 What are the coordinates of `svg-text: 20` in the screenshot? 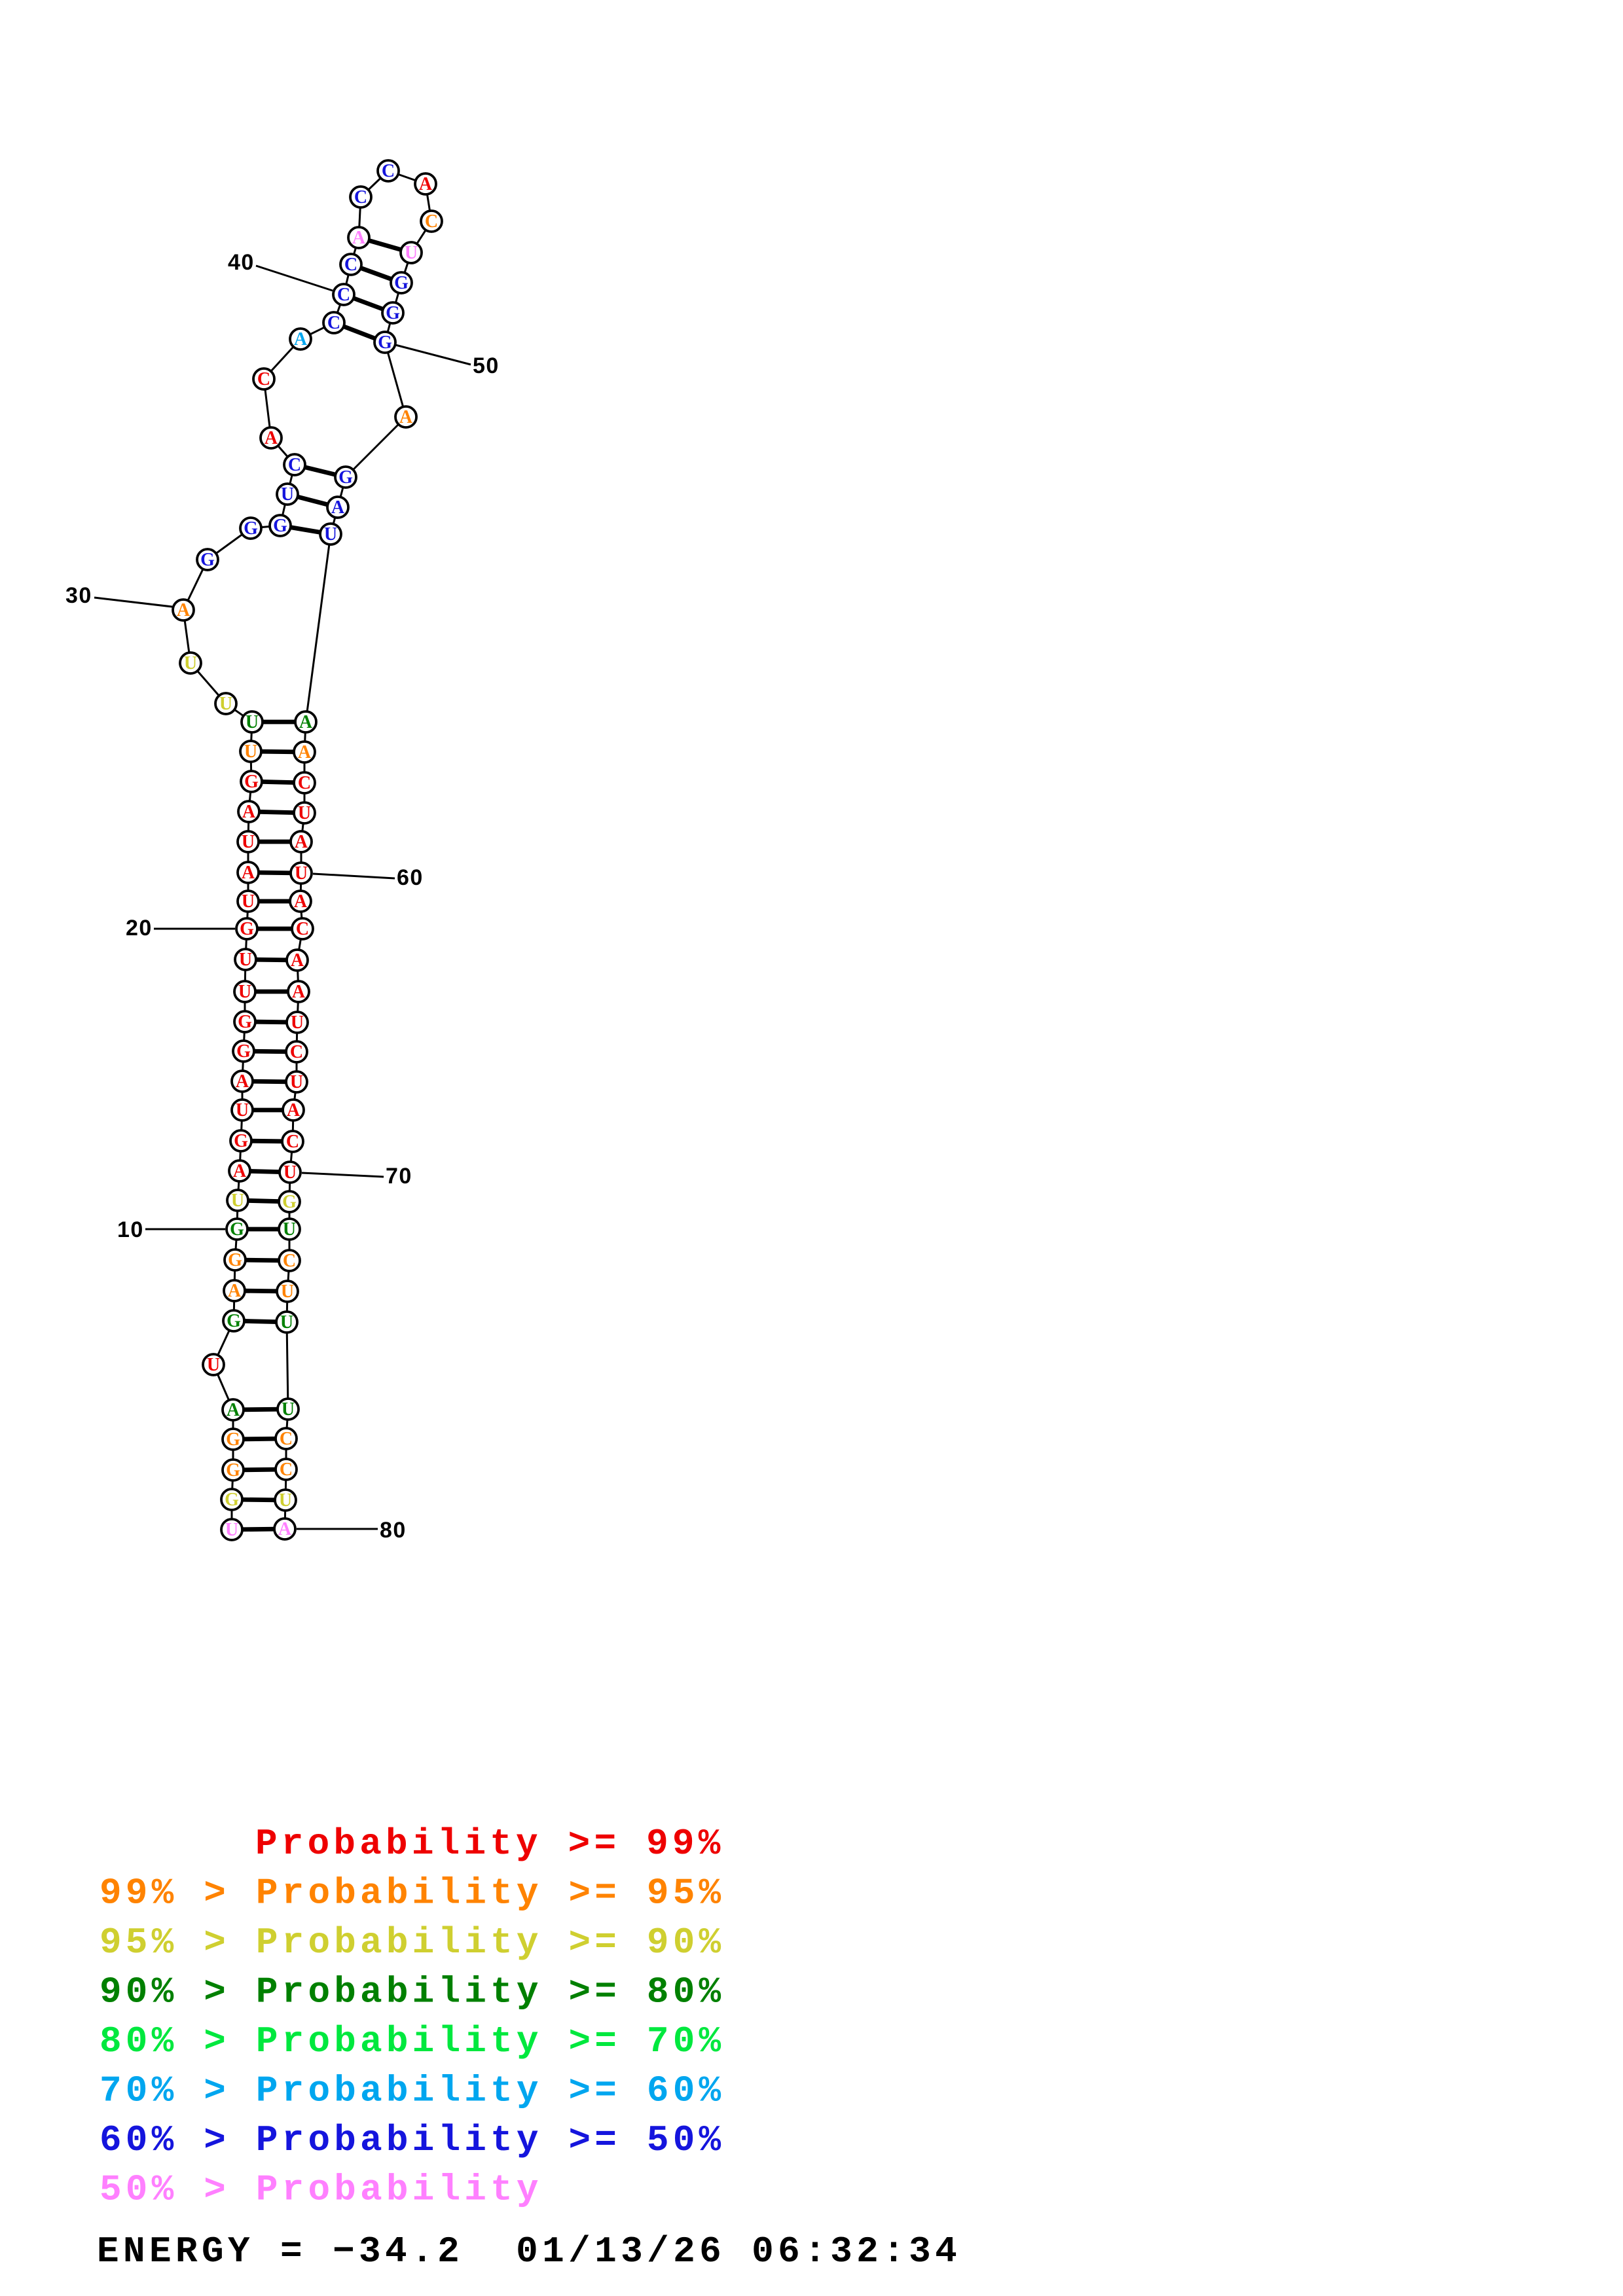 It's located at (139, 928).